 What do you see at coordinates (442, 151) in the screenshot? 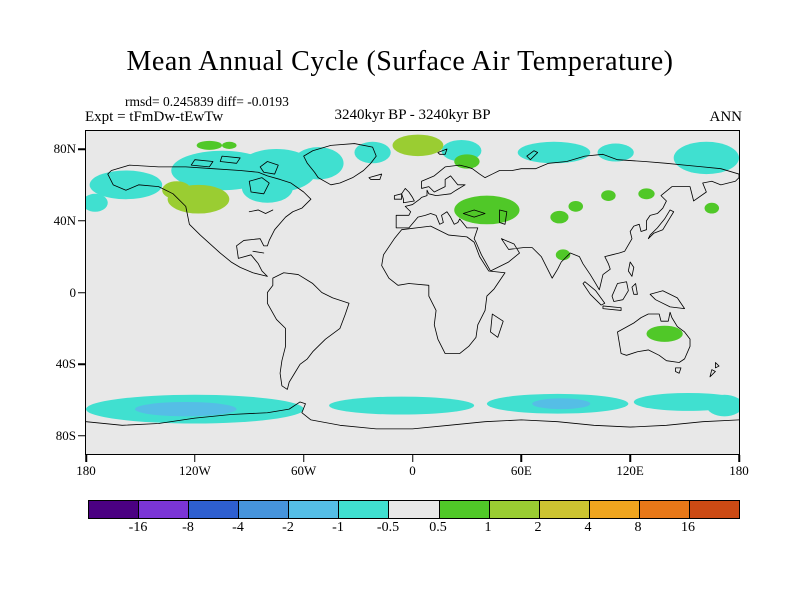
I see `coastline-svalbard` at bounding box center [442, 151].